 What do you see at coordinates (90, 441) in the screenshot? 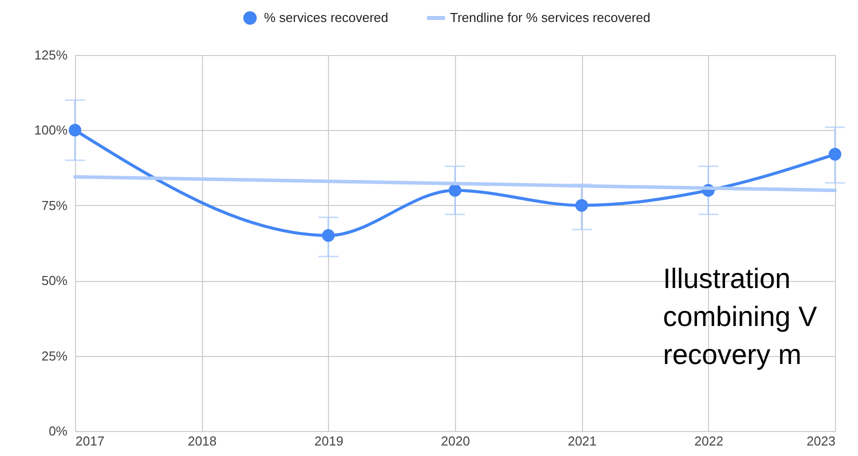
I see `x-tick-label: 2017` at bounding box center [90, 441].